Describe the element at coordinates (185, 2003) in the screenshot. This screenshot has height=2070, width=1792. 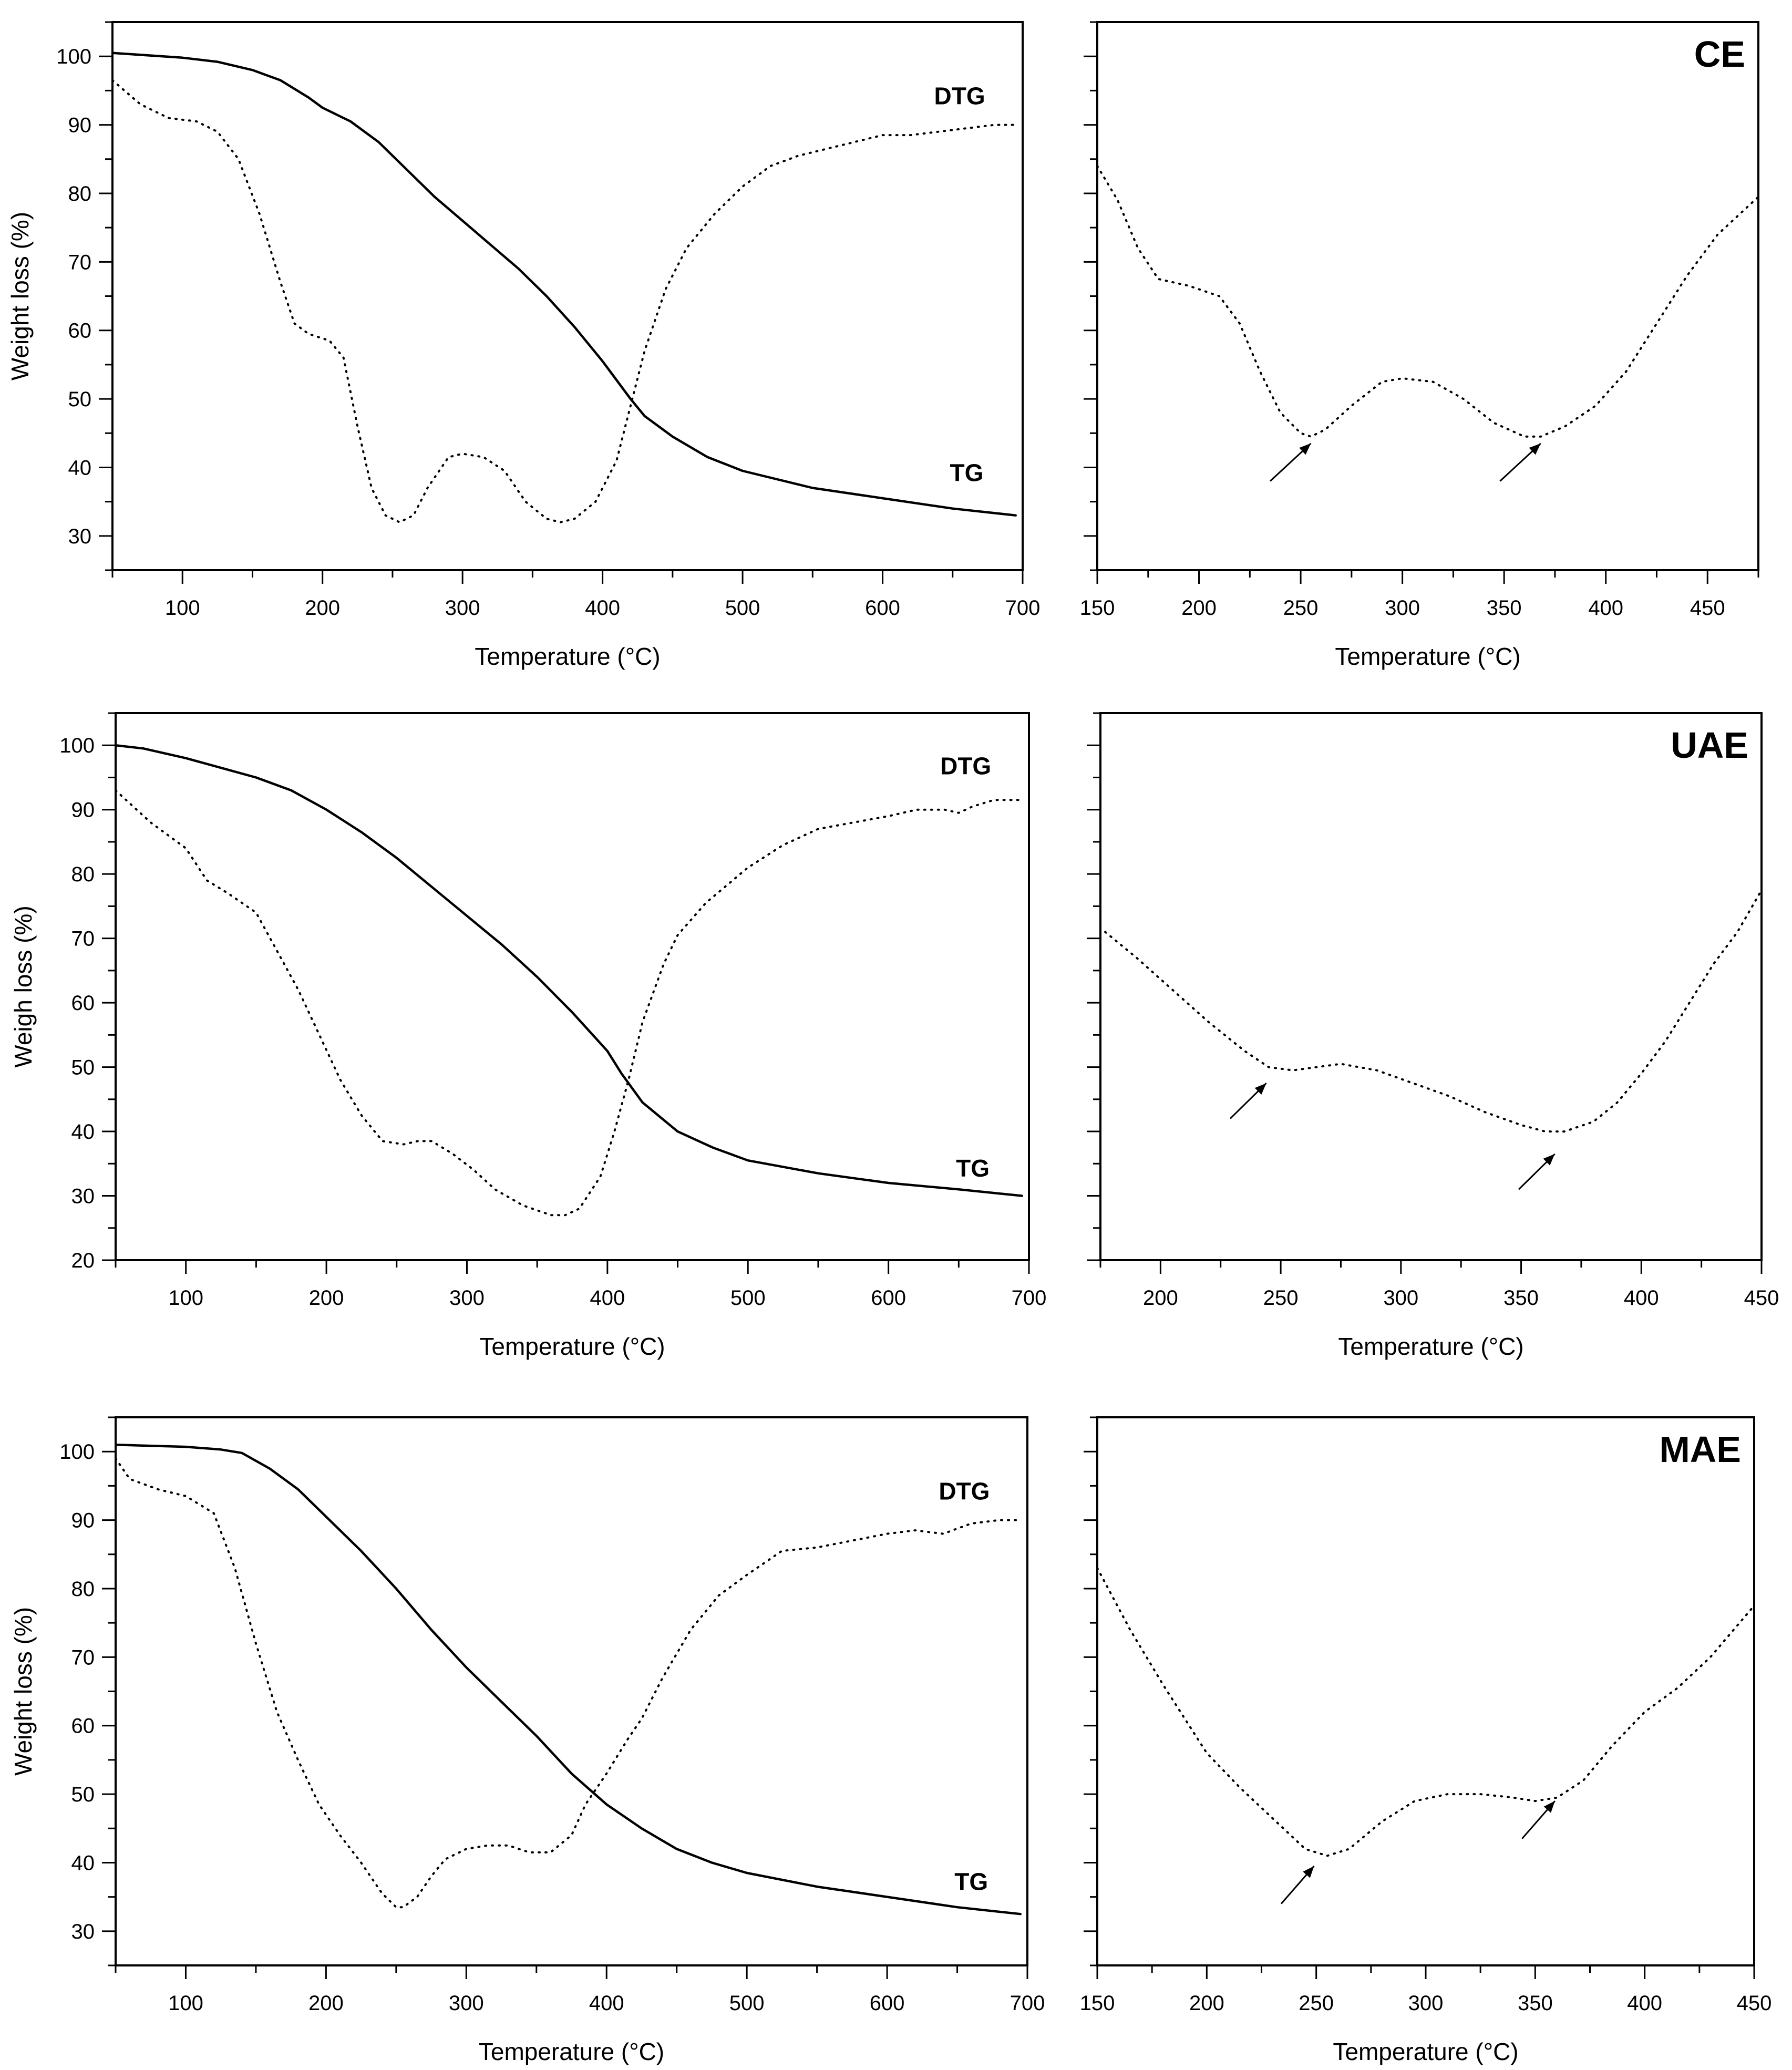
I see `mae-main-x-tick-label: 100` at that location.